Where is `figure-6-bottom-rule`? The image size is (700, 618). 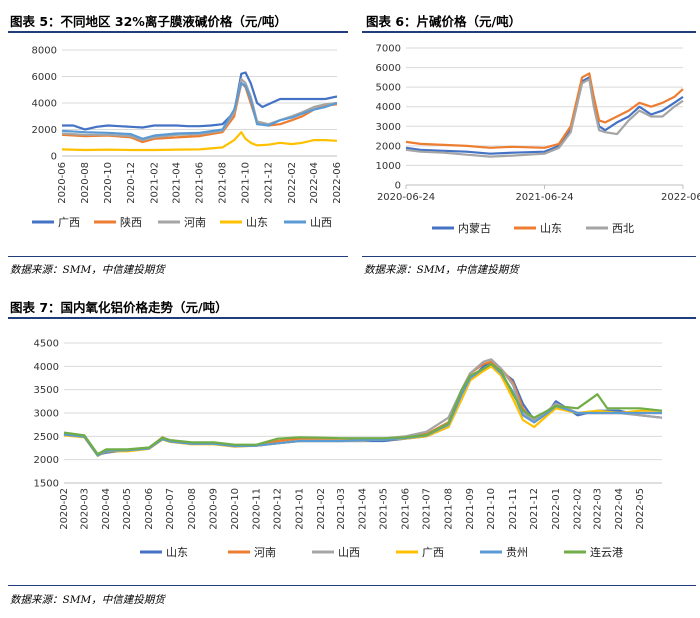 figure-6-bottom-rule is located at coordinates (529, 256).